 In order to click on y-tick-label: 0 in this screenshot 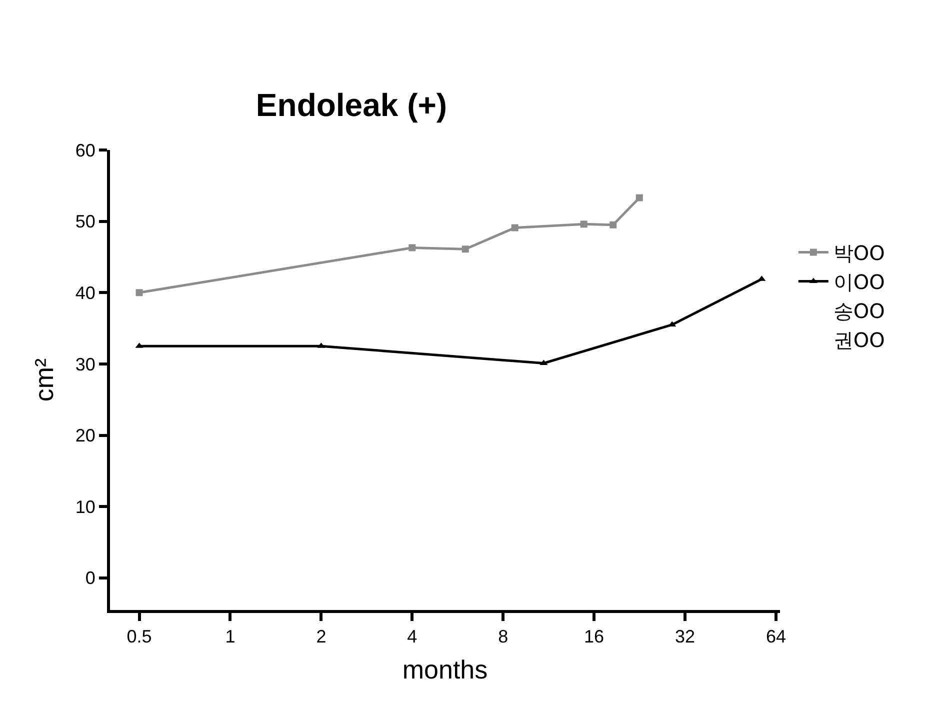, I will do `click(90, 578)`.